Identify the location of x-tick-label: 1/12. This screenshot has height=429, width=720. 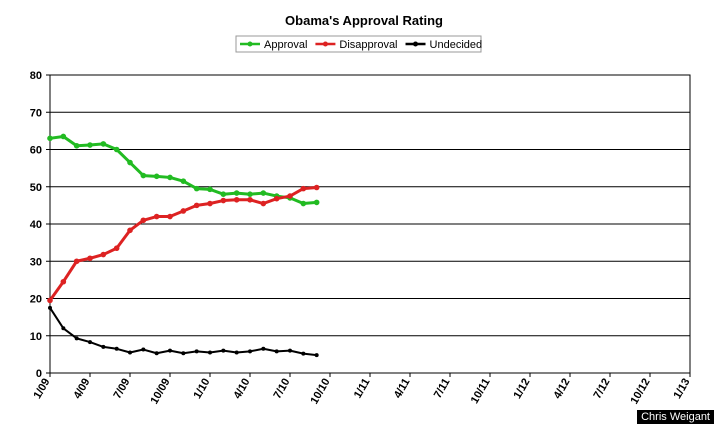
(521, 389).